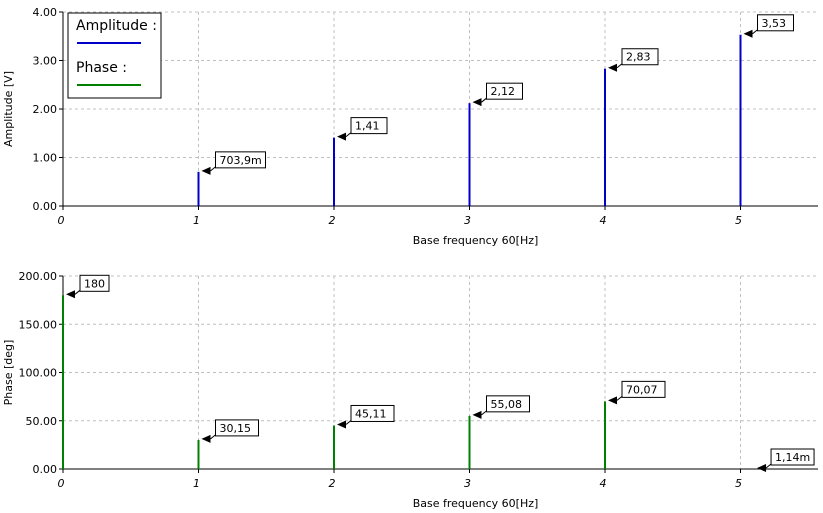 The image size is (823, 513). I want to click on data-label: 3,53, so click(774, 23).